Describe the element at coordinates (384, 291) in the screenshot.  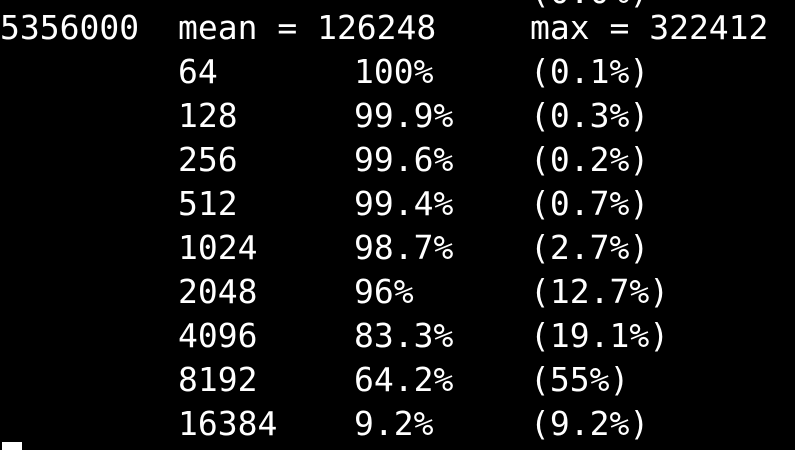
I see `row-percent: 96%` at that location.